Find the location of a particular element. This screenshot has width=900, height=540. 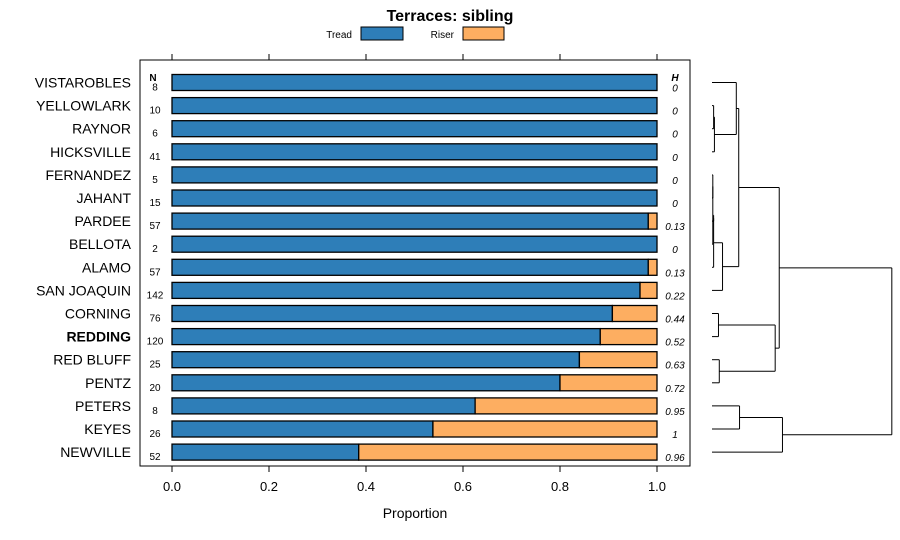

category-label: FERNANDEZ is located at coordinates (88, 175).